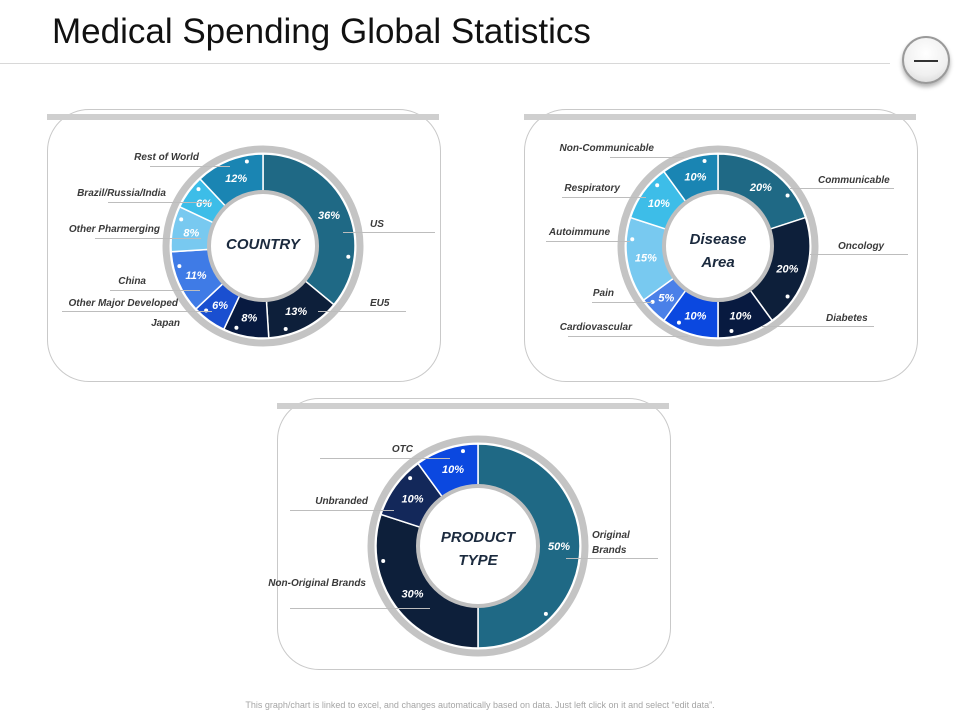 This screenshot has height=720, width=960. I want to click on leader-original-brands, so click(612, 558).